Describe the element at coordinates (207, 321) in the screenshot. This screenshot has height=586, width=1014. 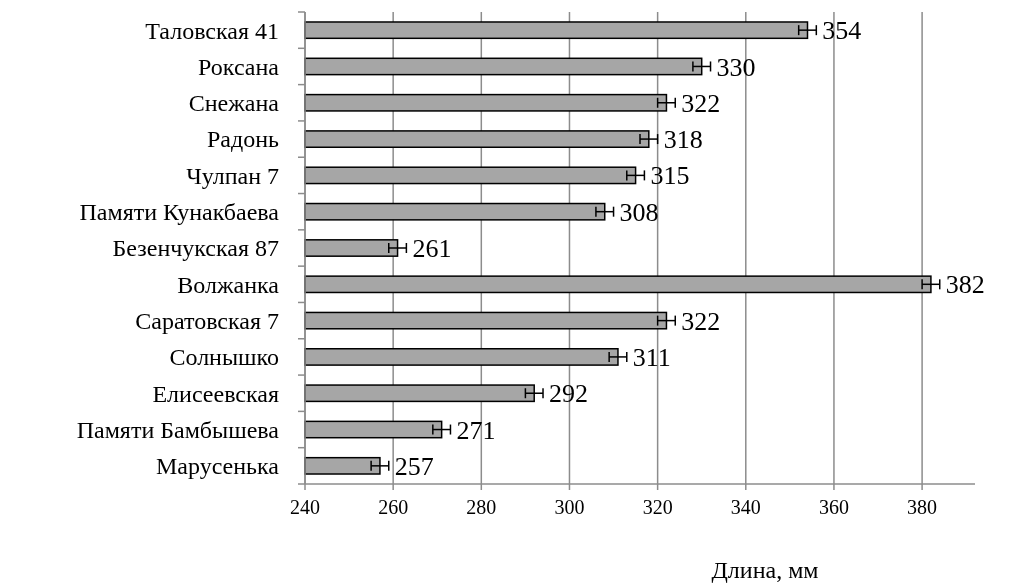
I see `y-tick-label: Саратовская 7` at that location.